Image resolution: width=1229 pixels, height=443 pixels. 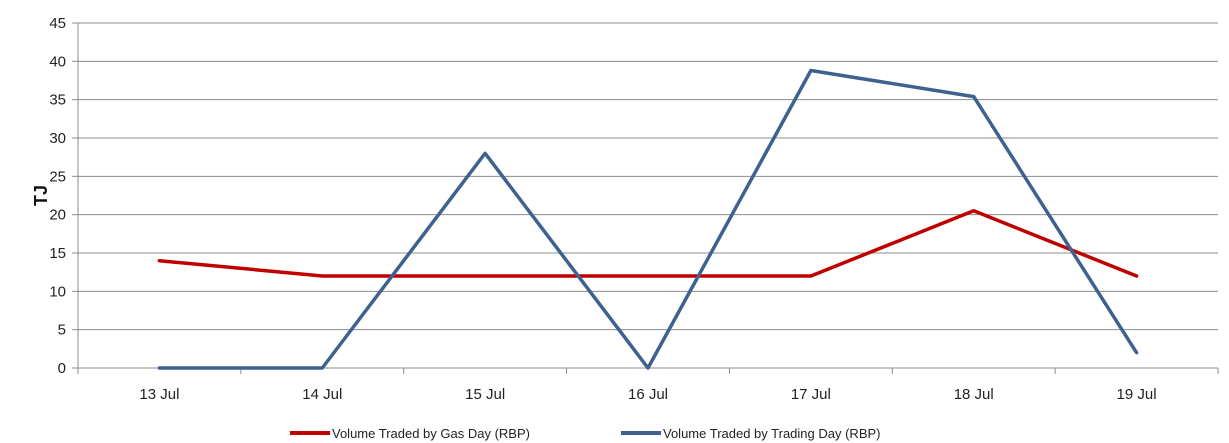 I want to click on y-tick-label: 5, so click(x=62, y=330).